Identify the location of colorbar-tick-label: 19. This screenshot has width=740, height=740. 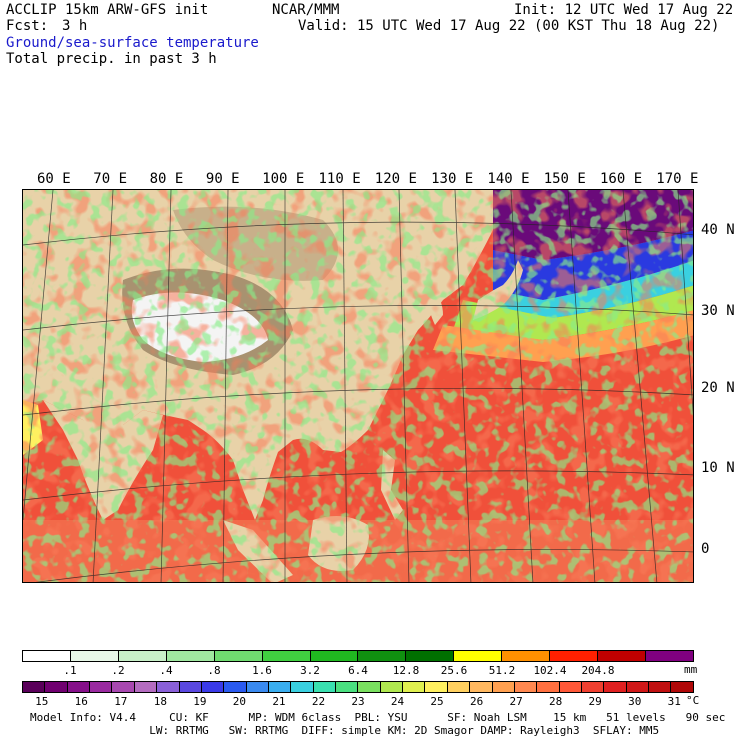
(200, 701).